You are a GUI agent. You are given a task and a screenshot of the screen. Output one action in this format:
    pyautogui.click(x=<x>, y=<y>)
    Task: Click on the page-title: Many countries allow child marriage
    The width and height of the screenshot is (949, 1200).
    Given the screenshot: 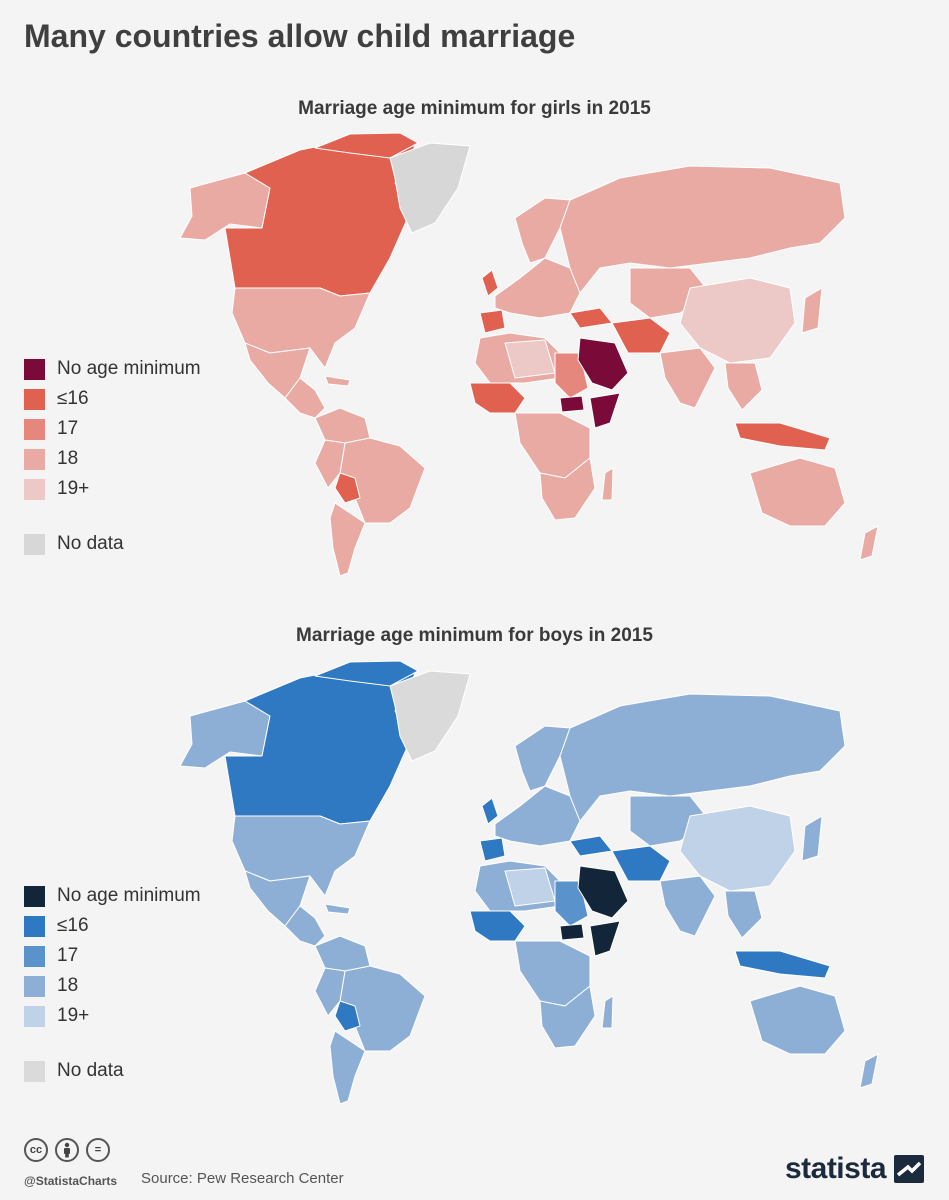 What is the action you would take?
    pyautogui.click(x=300, y=36)
    